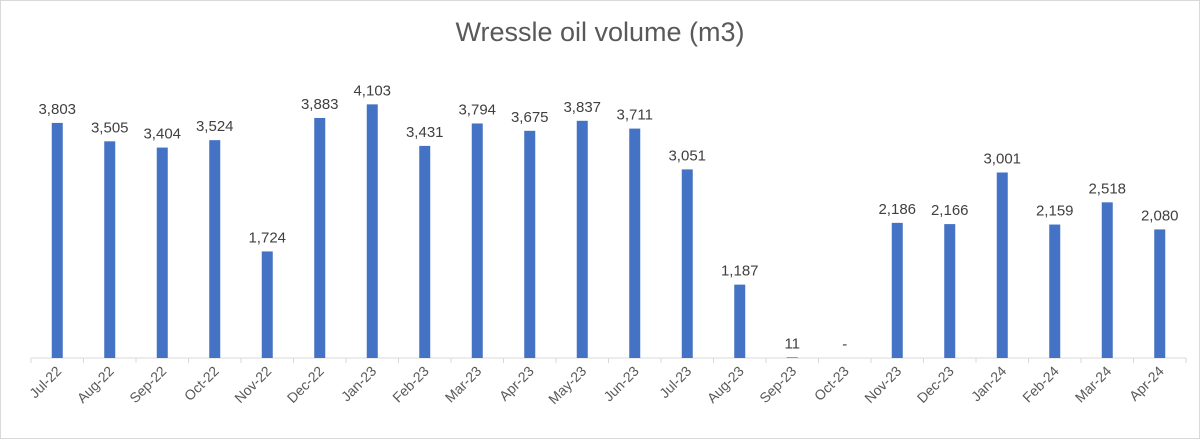 The height and width of the screenshot is (439, 1200). Describe the element at coordinates (935, 384) in the screenshot. I see `x-tick-label: Dec-23` at that location.